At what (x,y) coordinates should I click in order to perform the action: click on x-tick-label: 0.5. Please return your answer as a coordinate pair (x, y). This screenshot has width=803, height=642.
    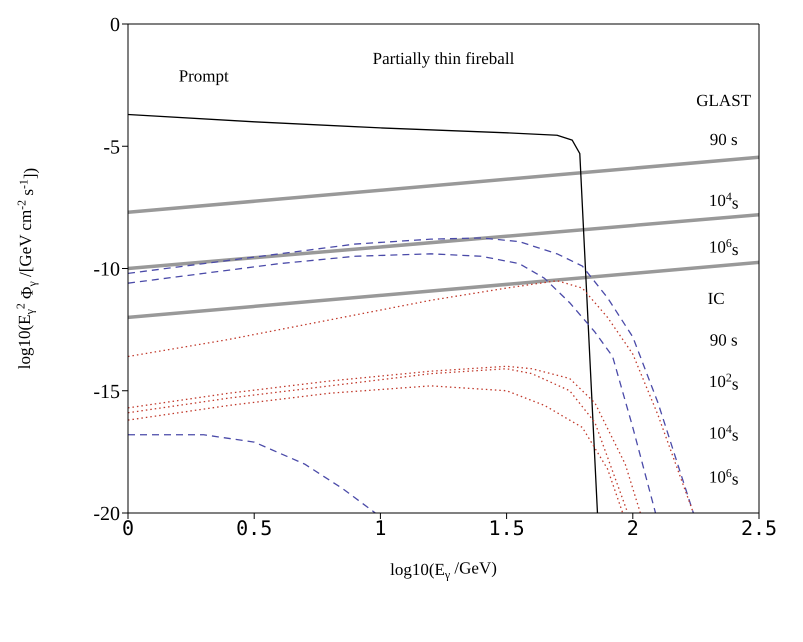
    Looking at the image, I should click on (254, 528).